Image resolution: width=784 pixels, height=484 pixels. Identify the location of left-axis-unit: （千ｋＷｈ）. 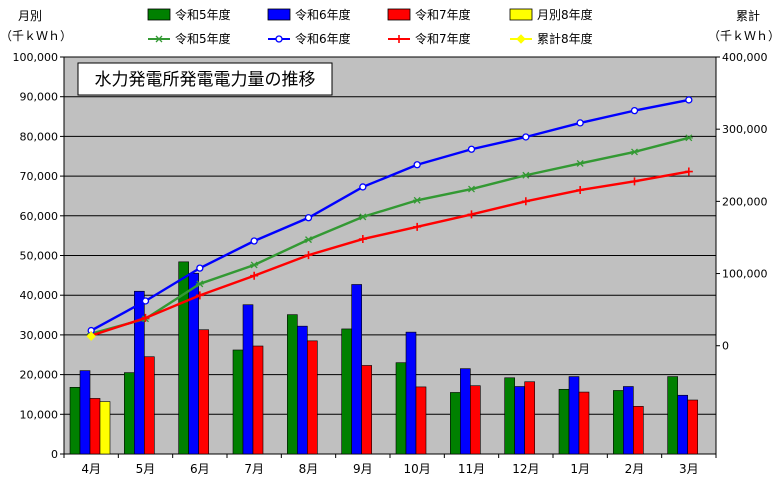
(36, 36).